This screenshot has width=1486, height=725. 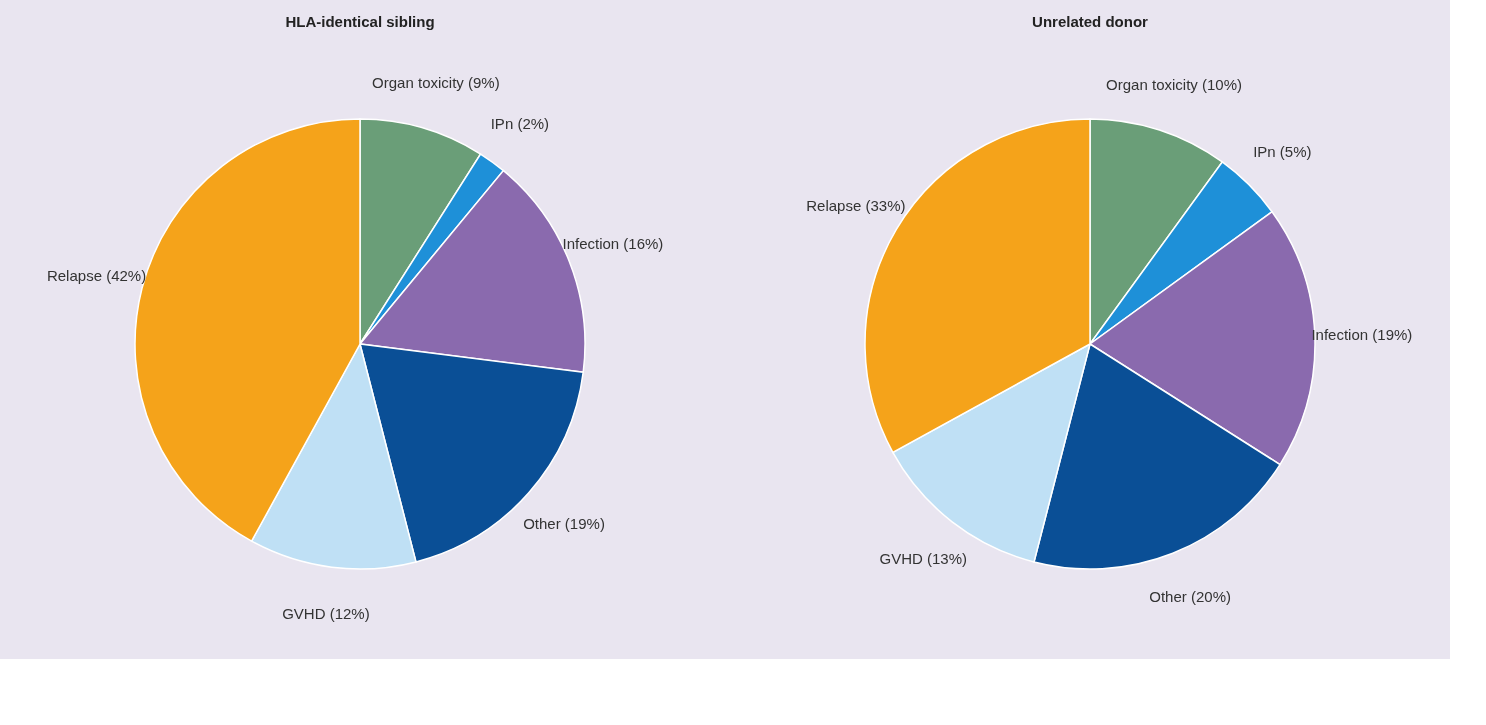 What do you see at coordinates (1190, 596) in the screenshot?
I see `slice-label: Other (20%)` at bounding box center [1190, 596].